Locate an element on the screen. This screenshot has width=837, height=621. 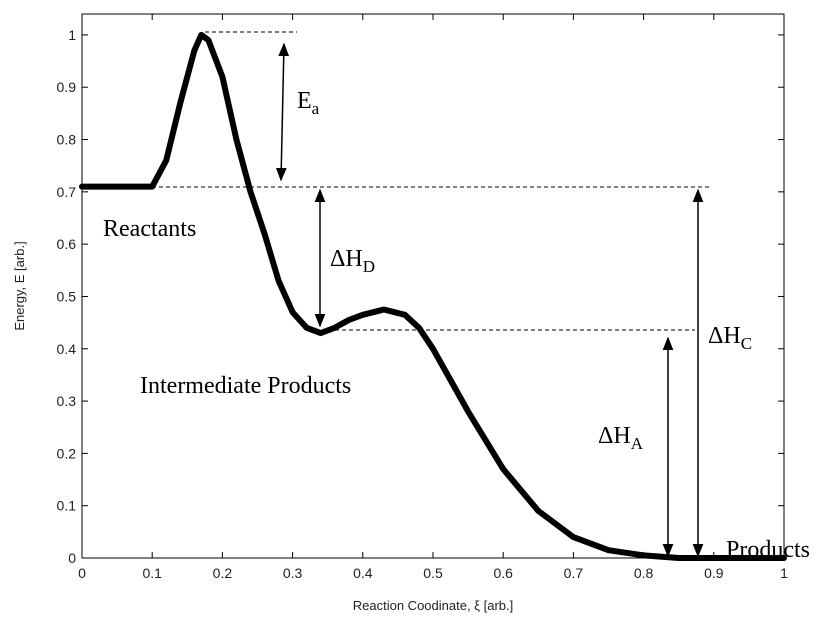
annotation: ΔHD is located at coordinates (352, 261).